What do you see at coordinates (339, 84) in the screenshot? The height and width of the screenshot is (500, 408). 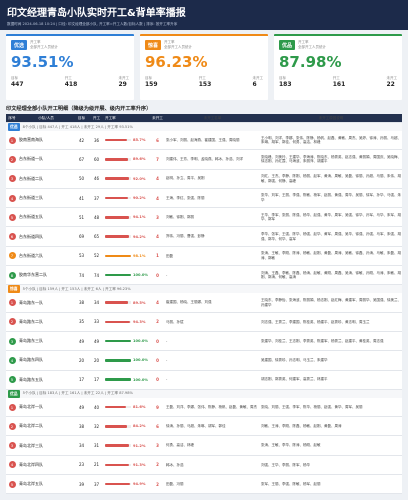 I see `stat-value: 161` at bounding box center [339, 84].